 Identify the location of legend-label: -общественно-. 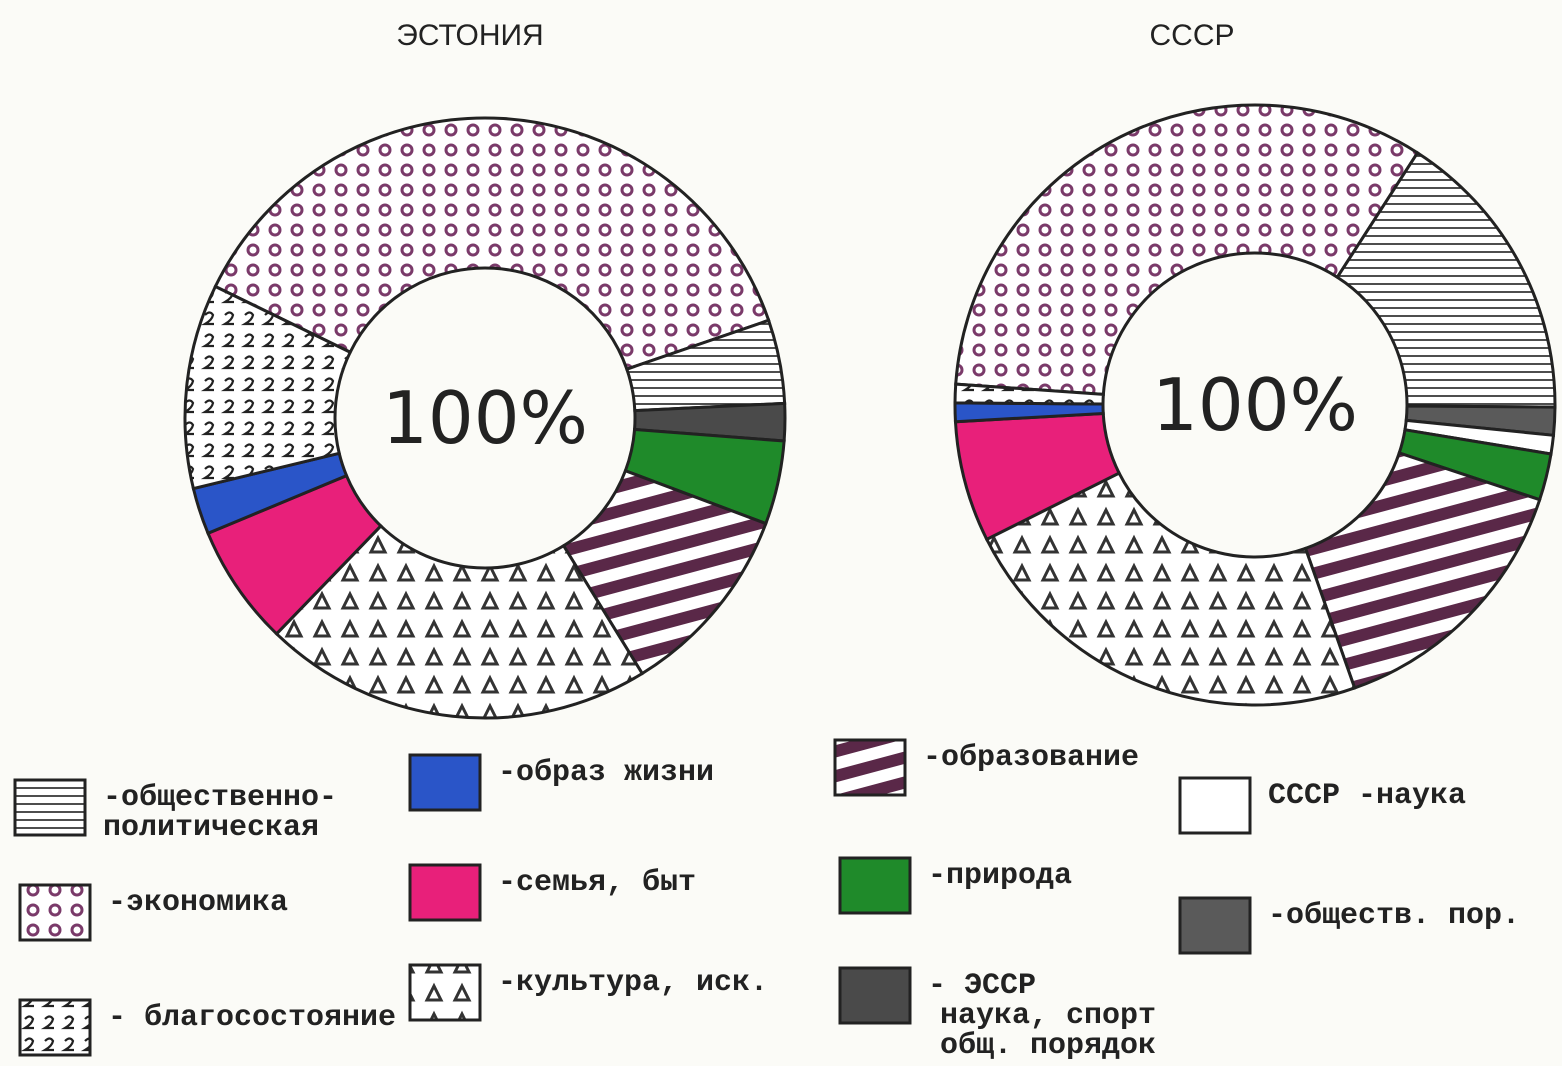
(220, 798).